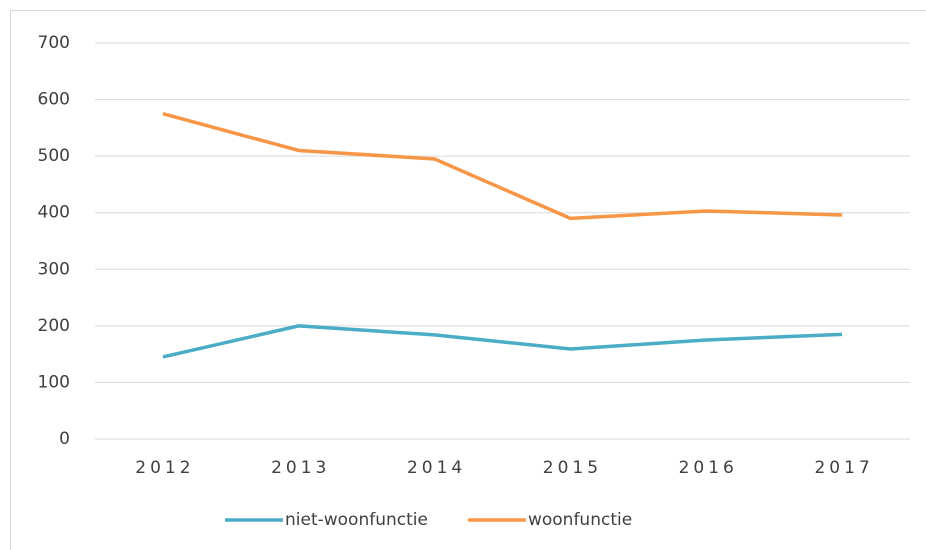 The width and height of the screenshot is (926, 550). I want to click on x-tick-label: 2013, so click(300, 468).